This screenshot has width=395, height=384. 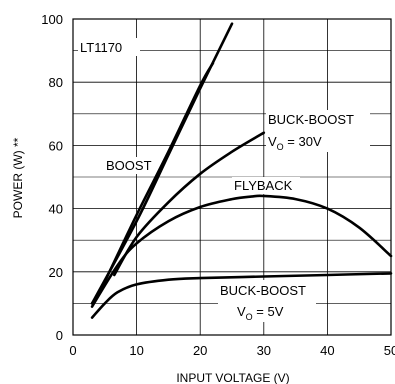 What do you see at coordinates (327, 350) in the screenshot?
I see `x-tick-label: 40` at bounding box center [327, 350].